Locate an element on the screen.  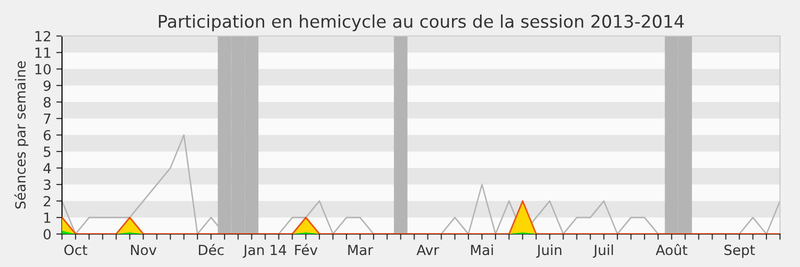
y-tick-label: 2 is located at coordinates (47, 201).